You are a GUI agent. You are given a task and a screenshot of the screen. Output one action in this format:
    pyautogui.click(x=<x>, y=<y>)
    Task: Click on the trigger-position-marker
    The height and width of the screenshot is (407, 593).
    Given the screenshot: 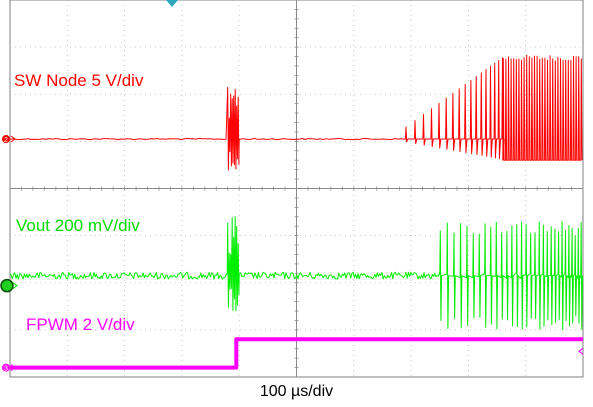 What is the action you would take?
    pyautogui.click(x=172, y=3)
    